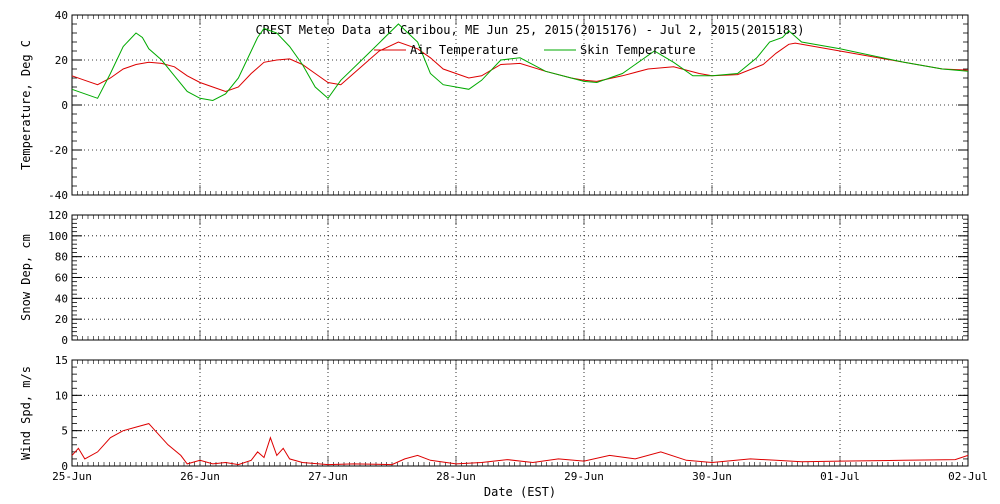  Describe the element at coordinates (58, 150) in the screenshot. I see `temperature-ytick-label: -20` at that location.